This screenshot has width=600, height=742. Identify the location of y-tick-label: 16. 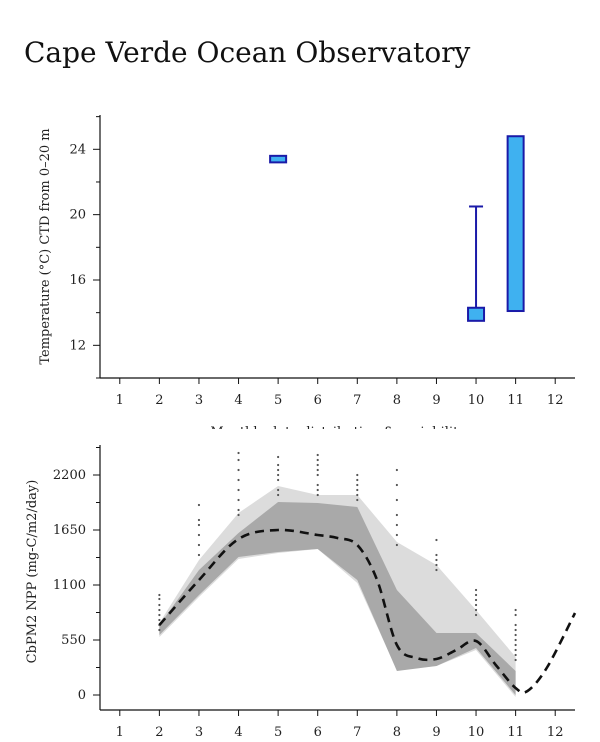
(77, 280).